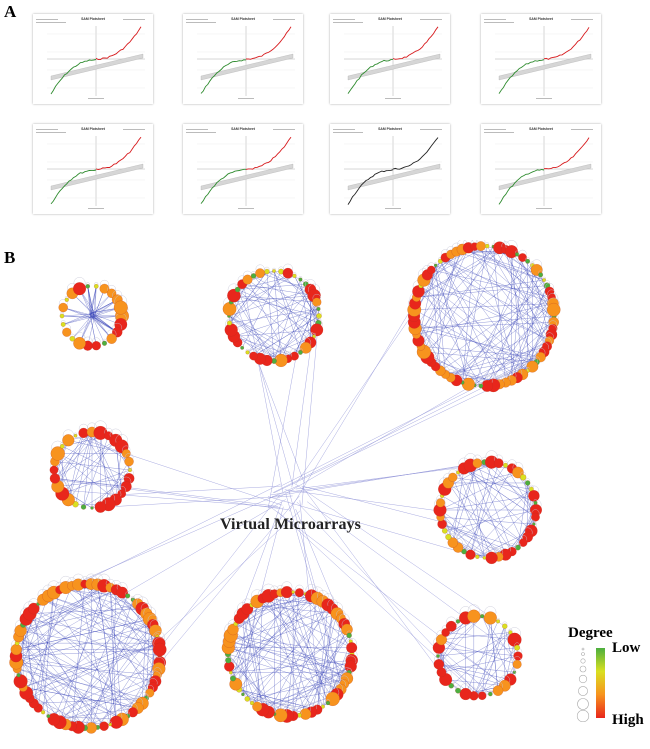 Image resolution: width=650 pixels, height=749 pixels. Describe the element at coordinates (590, 633) in the screenshot. I see `legend-title: Degree` at that location.